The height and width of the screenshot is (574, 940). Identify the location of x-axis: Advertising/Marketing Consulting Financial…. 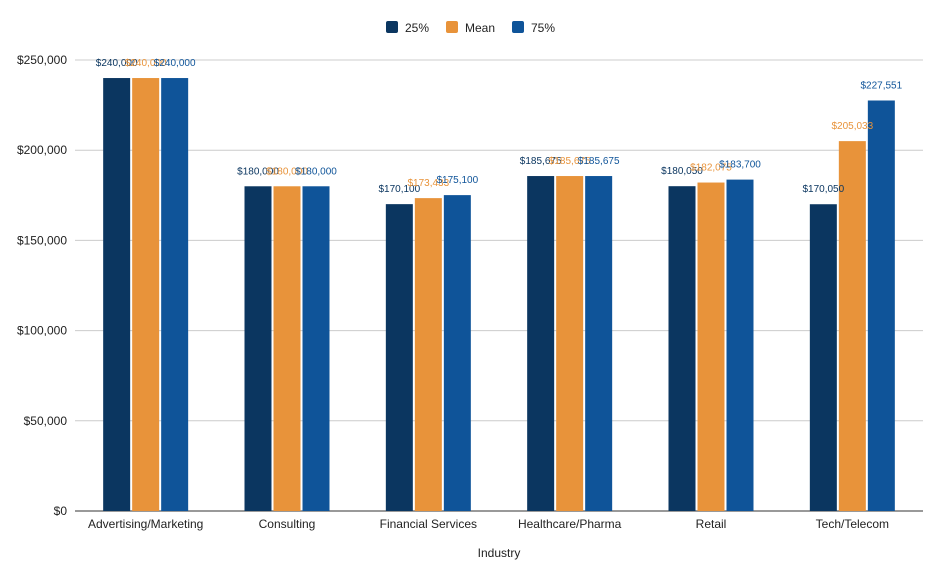
(488, 524).